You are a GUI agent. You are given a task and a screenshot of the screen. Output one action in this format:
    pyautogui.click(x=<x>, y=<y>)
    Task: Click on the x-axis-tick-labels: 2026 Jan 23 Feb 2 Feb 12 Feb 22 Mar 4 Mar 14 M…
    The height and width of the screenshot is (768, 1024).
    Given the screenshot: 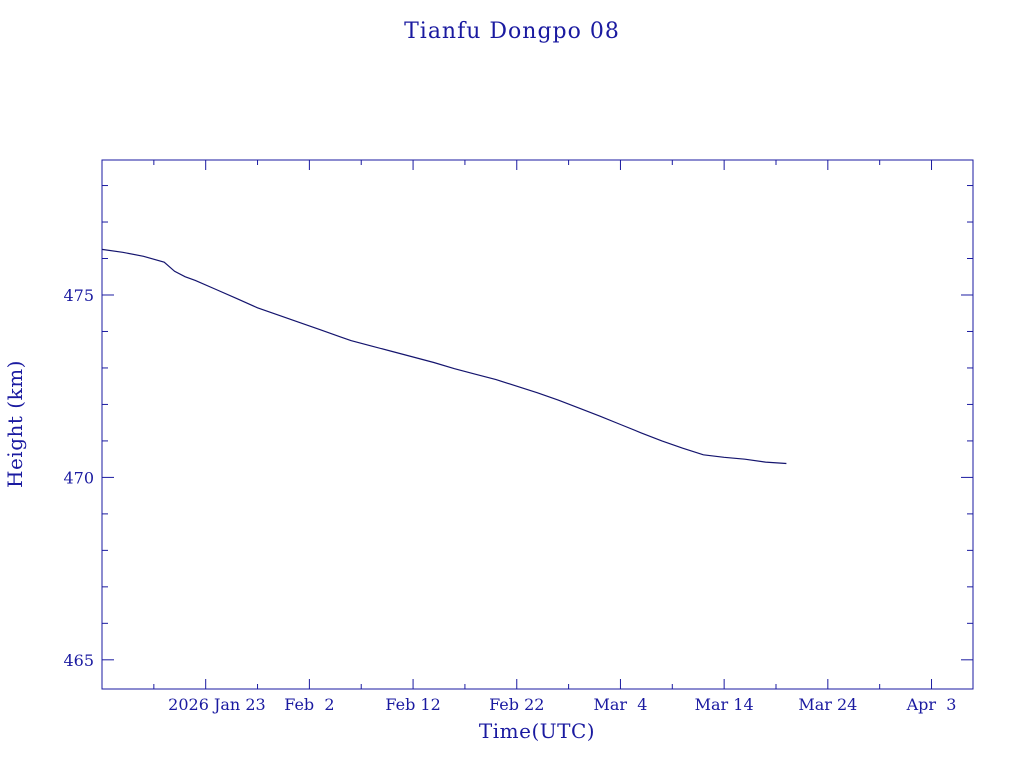 What is the action you would take?
    pyautogui.click(x=562, y=704)
    